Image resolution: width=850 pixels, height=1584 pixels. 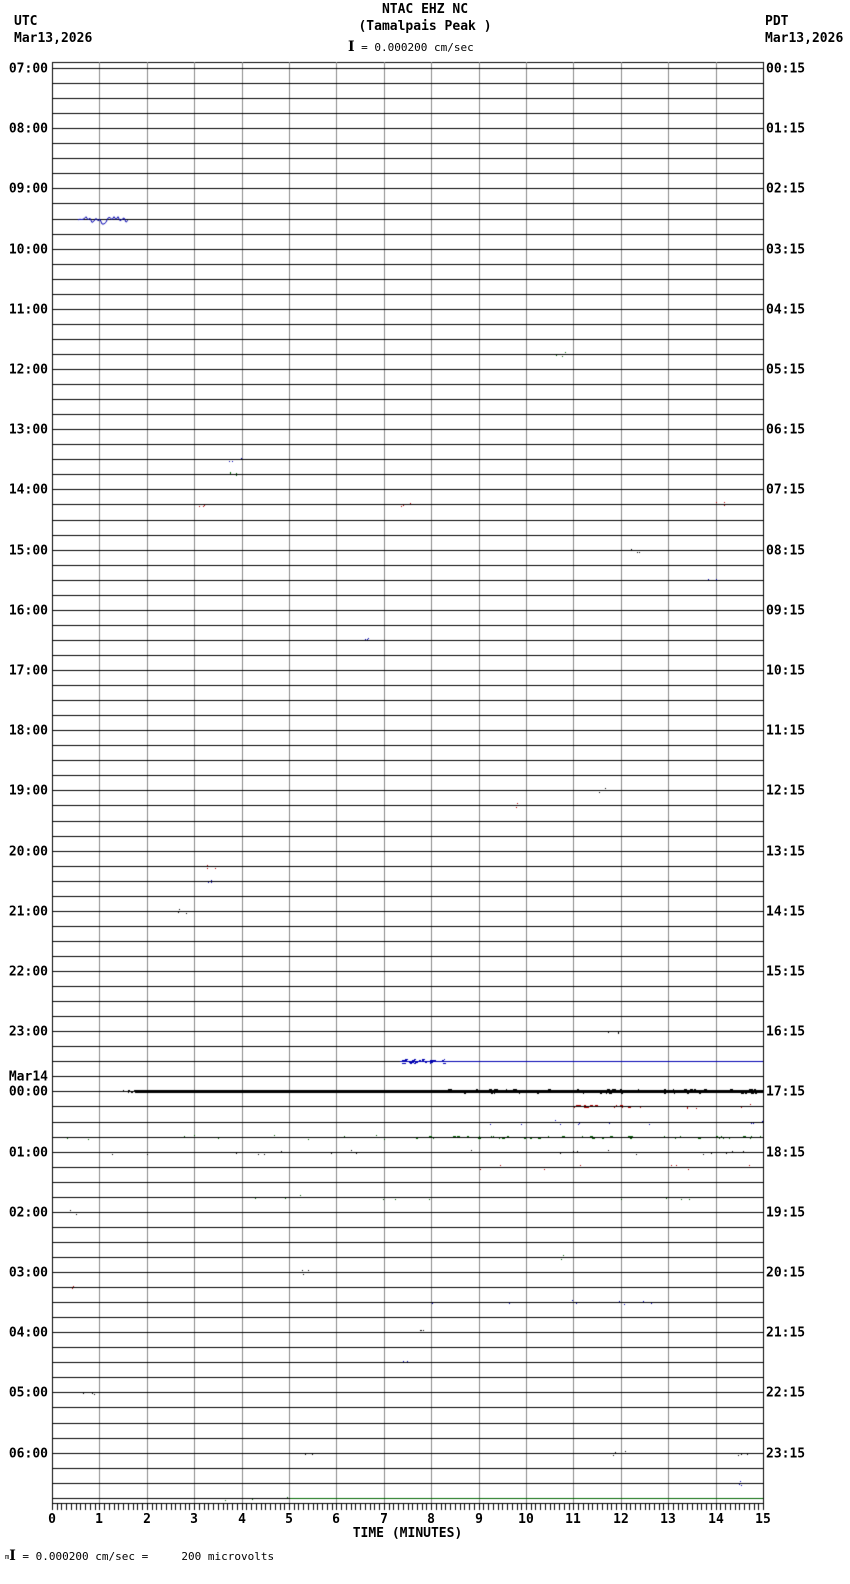 What do you see at coordinates (28, 370) in the screenshot?
I see `utc-time-label-1200: 12:00` at bounding box center [28, 370].